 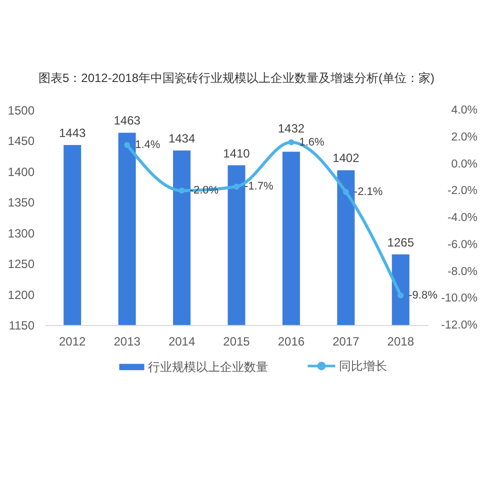 What do you see at coordinates (459, 326) in the screenshot?
I see `y2-tick-label: -12.0%` at bounding box center [459, 326].